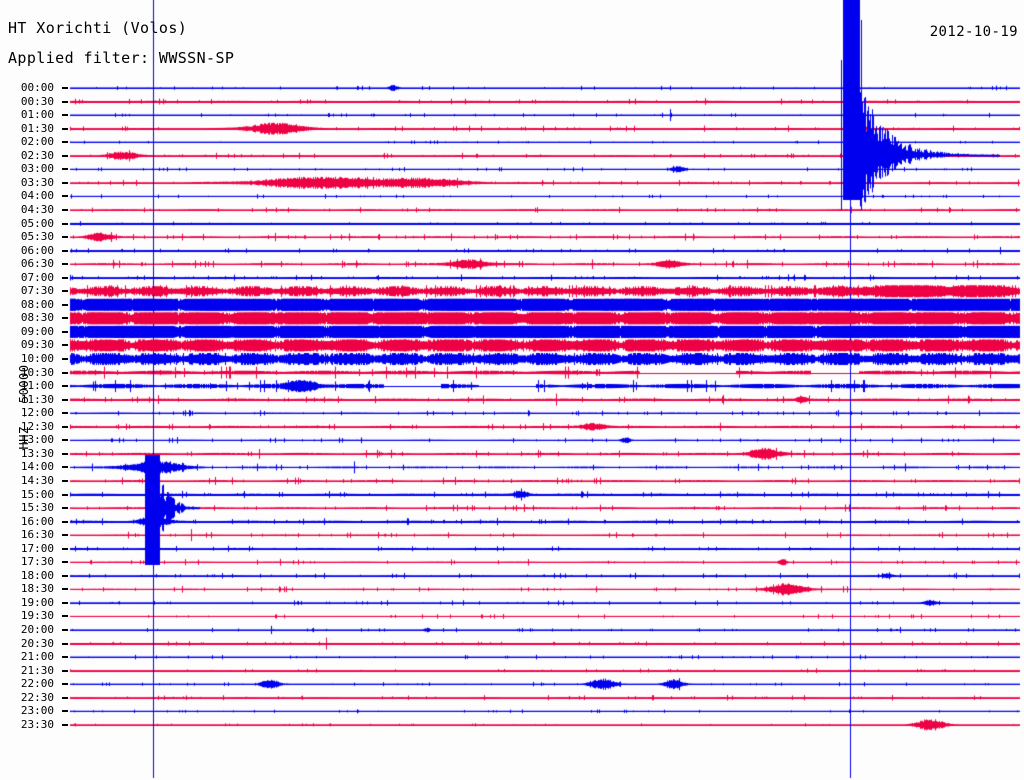 This screenshot has height=780, width=1024. Describe the element at coordinates (37, 521) in the screenshot. I see `time-label: 16:00` at that location.